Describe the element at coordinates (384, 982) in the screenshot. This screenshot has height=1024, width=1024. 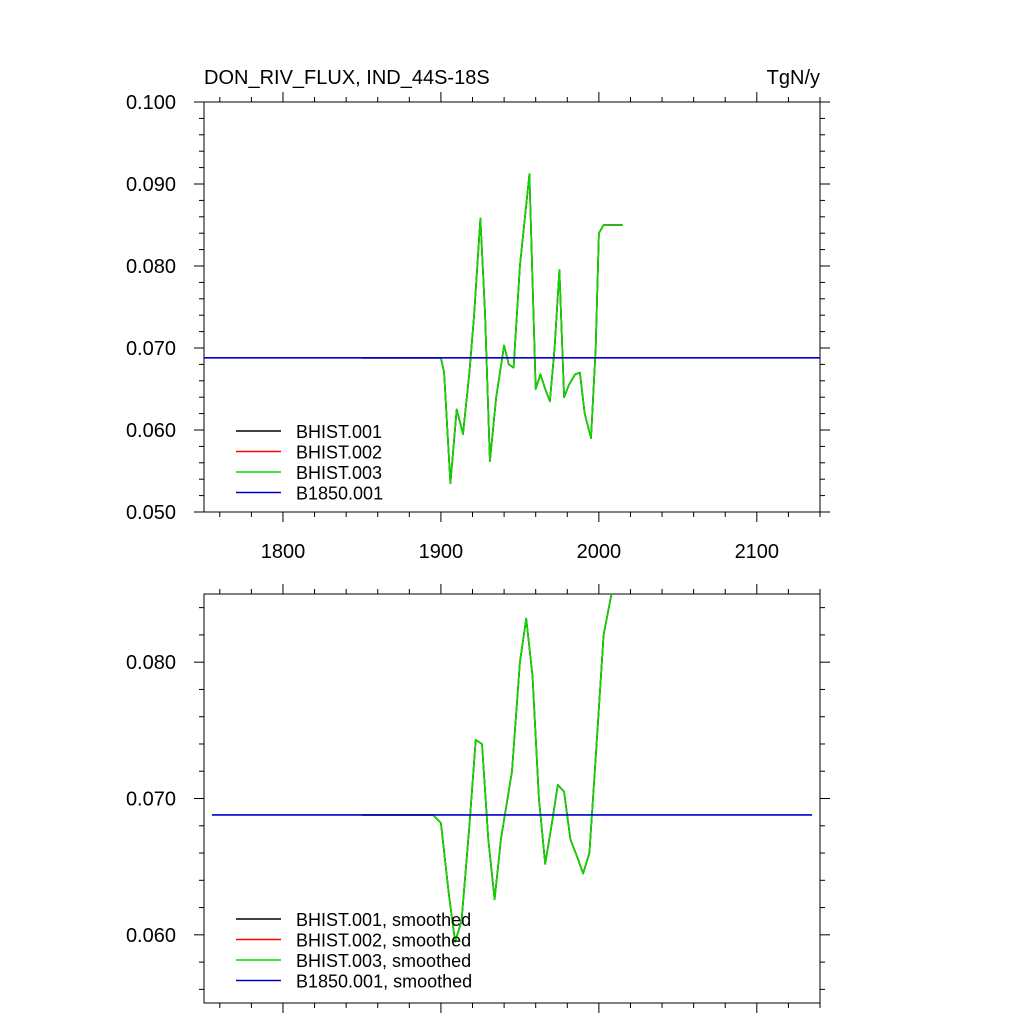
I see `legend-label: B1850.001, smoothed` at that location.